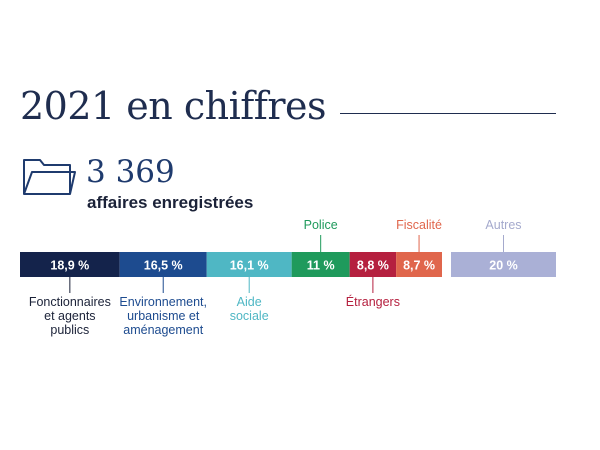  I want to click on value-label-fonctionnaires-et-agents-publics: 18,9 %, so click(69, 266).